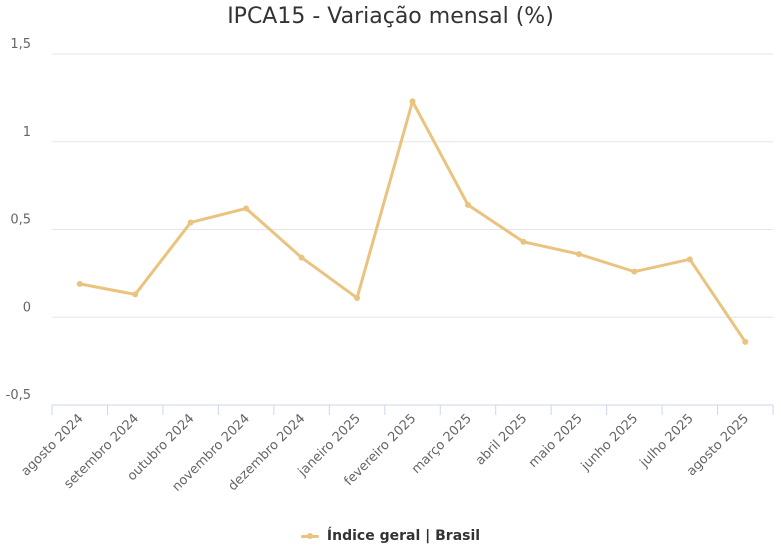 This screenshot has width=781, height=558. What do you see at coordinates (403, 536) in the screenshot?
I see `legend-label: Índice geral | Brasil` at bounding box center [403, 536].